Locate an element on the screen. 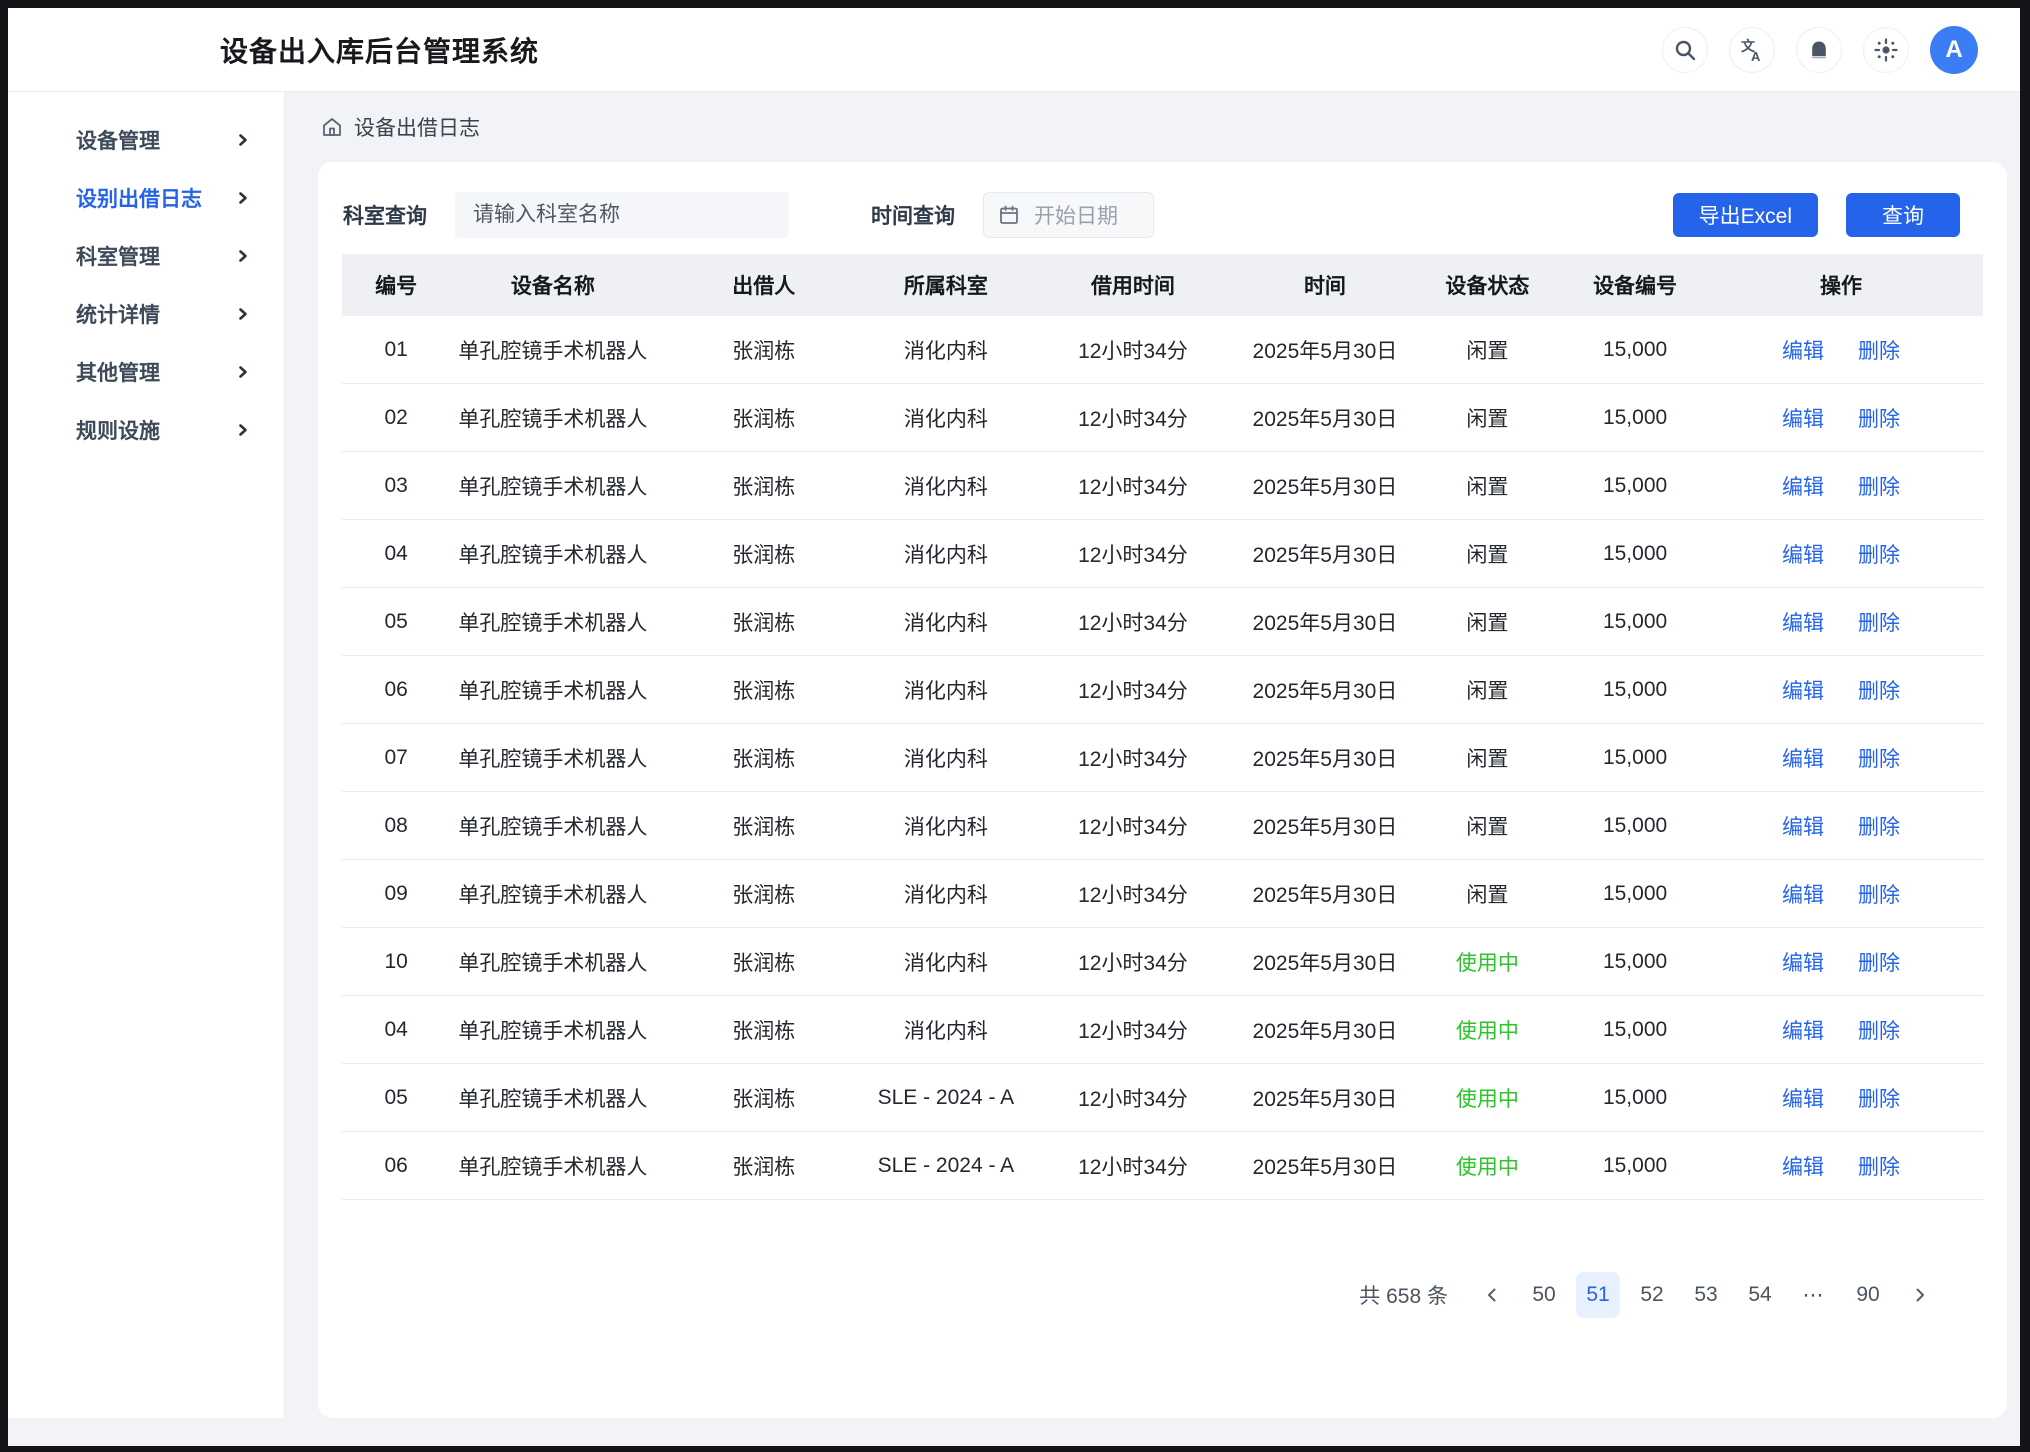  sidebar-item-label: 其他管理 is located at coordinates (118, 373).